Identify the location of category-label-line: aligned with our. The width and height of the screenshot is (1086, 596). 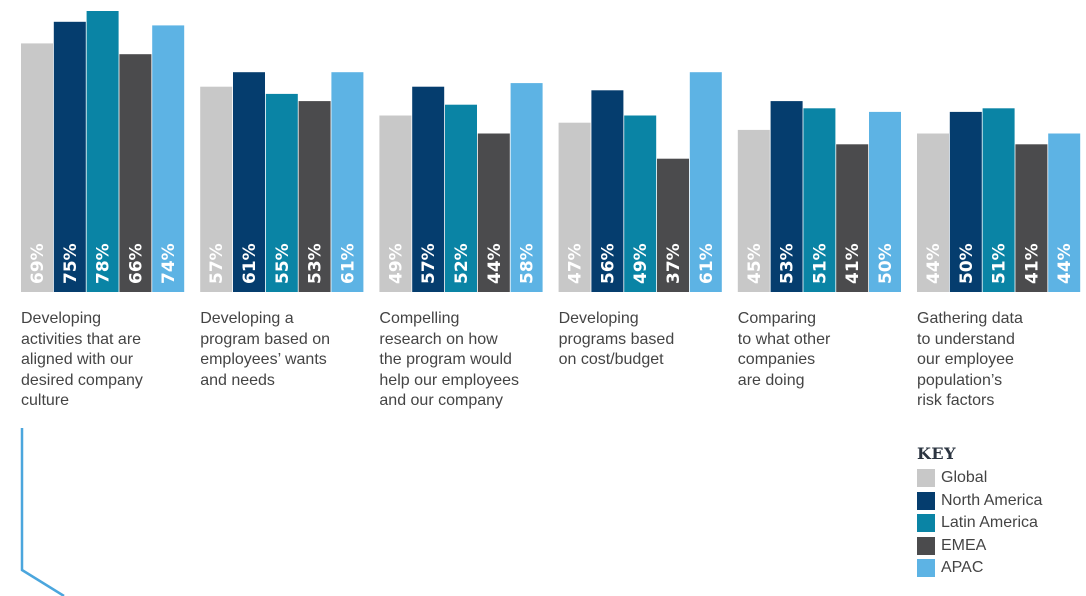
(77, 359).